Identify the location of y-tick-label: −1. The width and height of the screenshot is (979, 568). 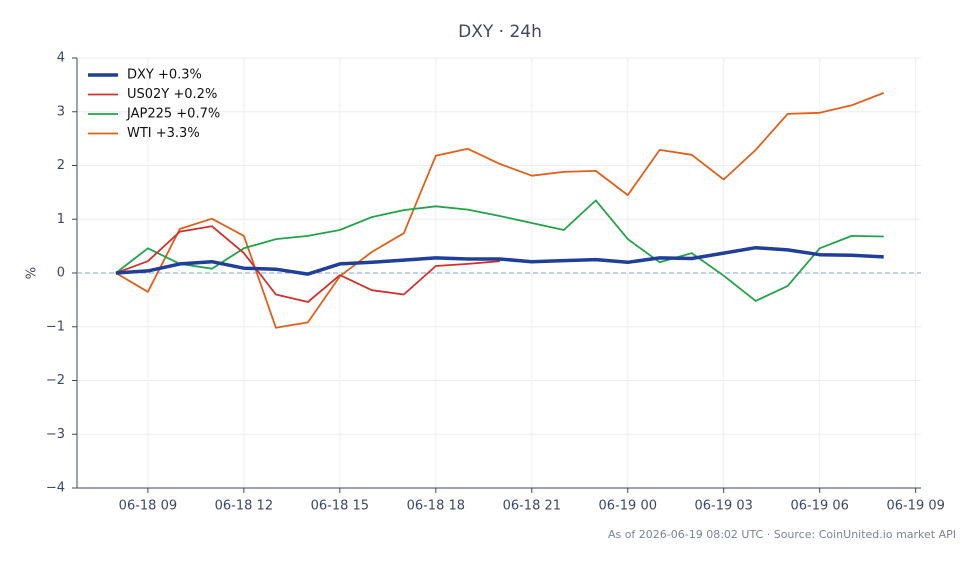
(55, 326).